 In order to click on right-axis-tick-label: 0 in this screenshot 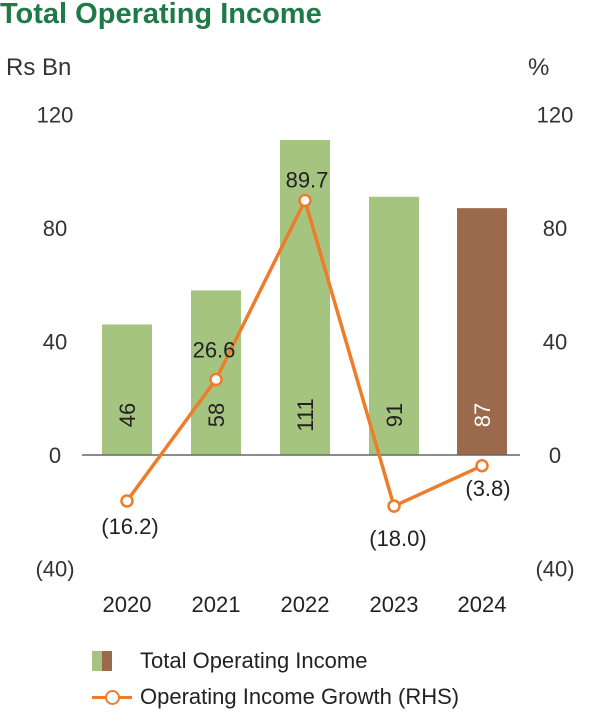, I will do `click(555, 455)`.